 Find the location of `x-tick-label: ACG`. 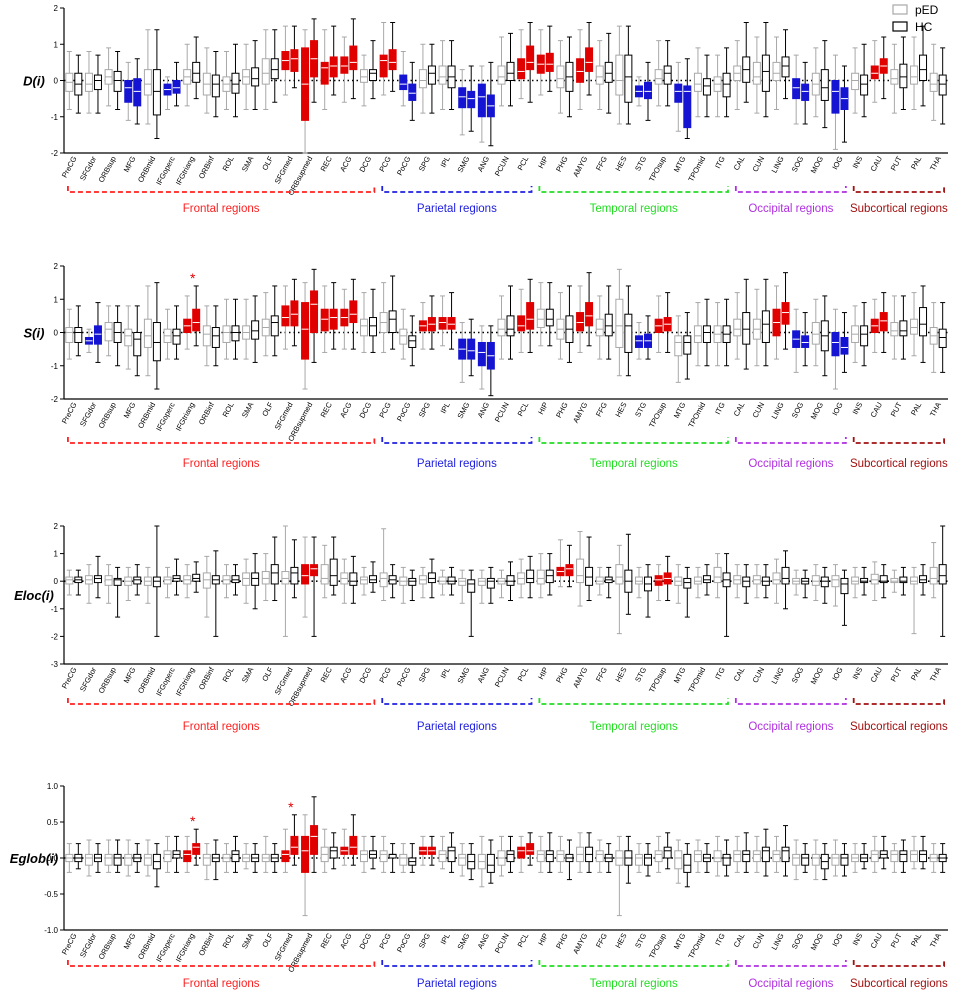

x-tick-label: ACG is located at coordinates (346, 410).